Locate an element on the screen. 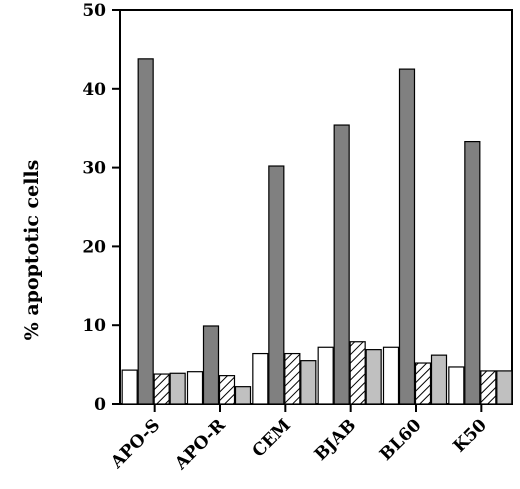  bar-k50-hatched is located at coordinates (488, 387).